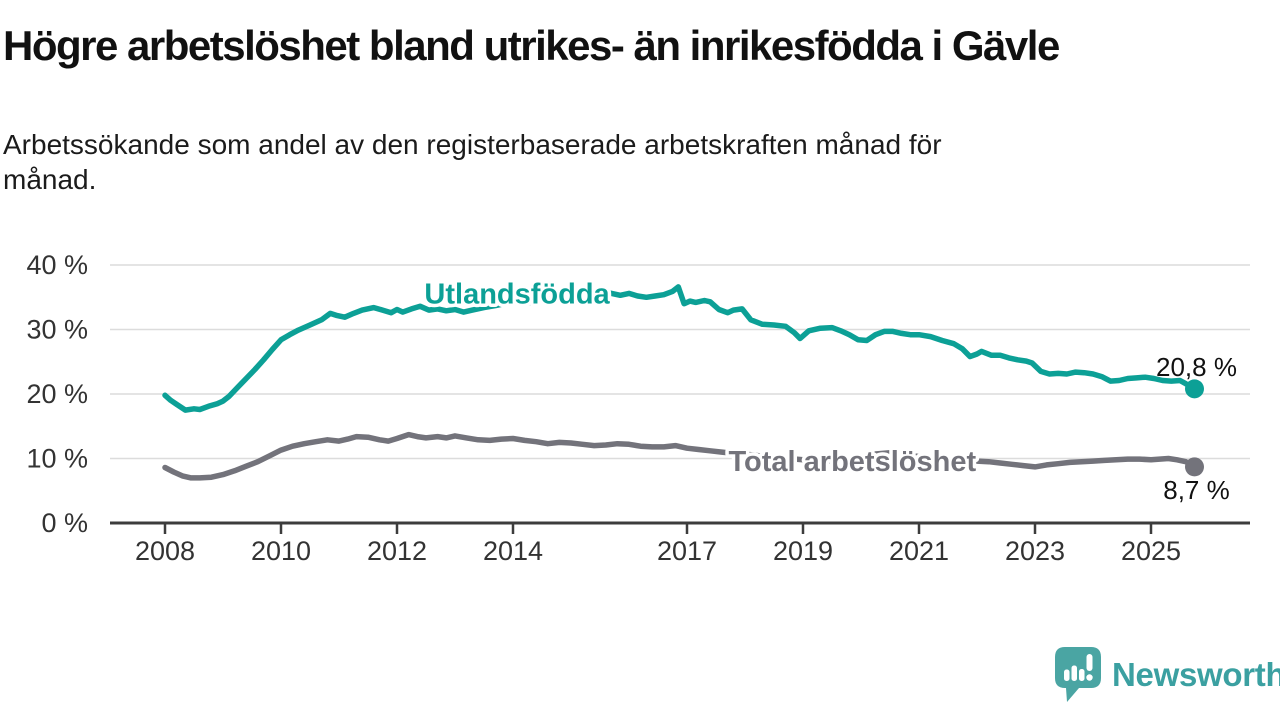  Describe the element at coordinates (165, 551) in the screenshot. I see `x-tick-label: 2008` at that location.